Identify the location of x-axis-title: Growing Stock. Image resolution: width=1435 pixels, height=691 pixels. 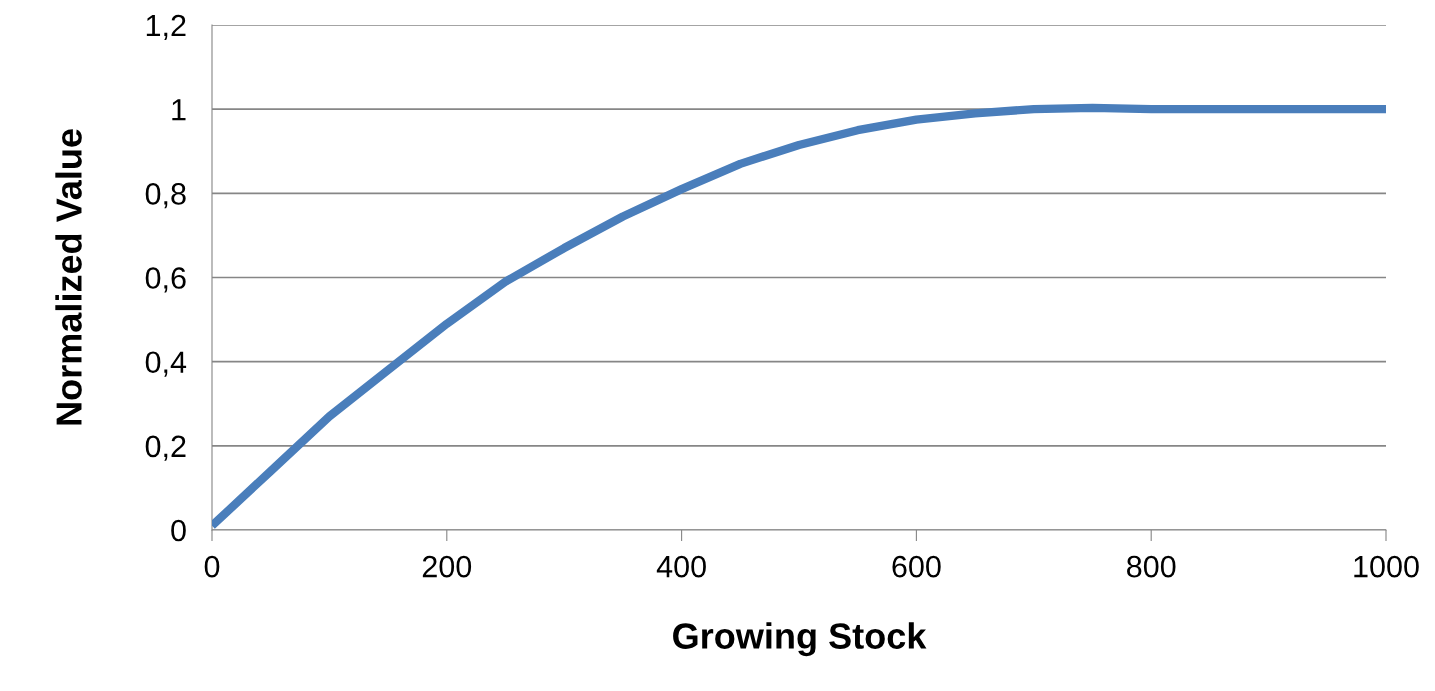
(800, 639).